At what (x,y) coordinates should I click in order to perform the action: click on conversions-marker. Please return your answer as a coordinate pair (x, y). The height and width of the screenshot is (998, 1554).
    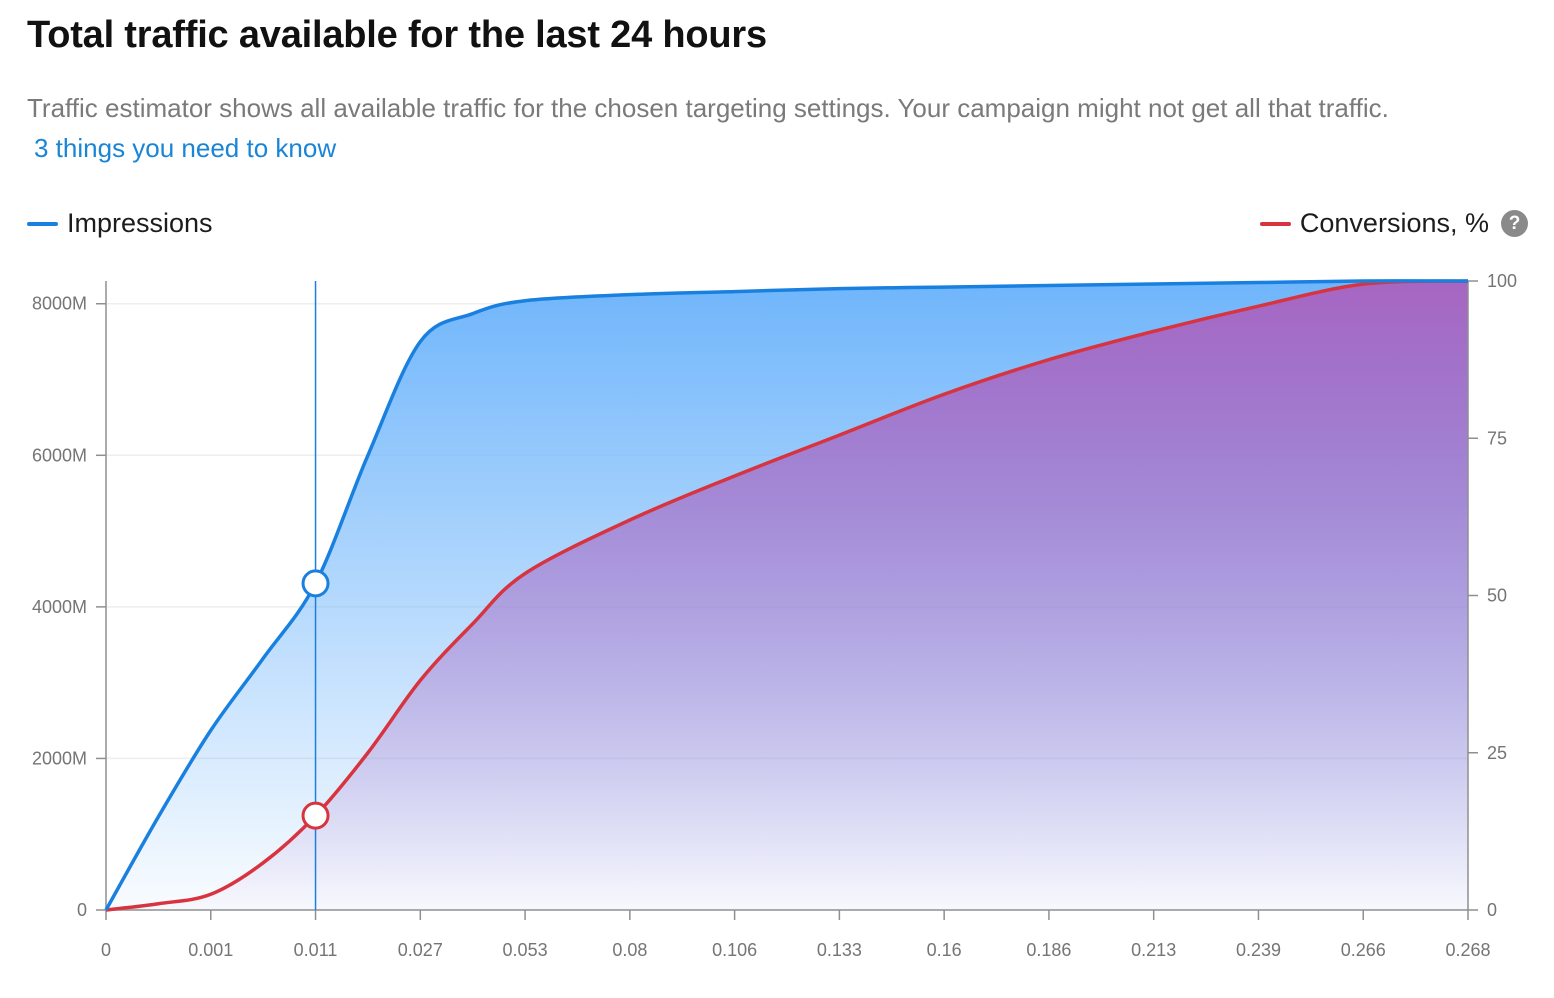
    Looking at the image, I should click on (315, 815).